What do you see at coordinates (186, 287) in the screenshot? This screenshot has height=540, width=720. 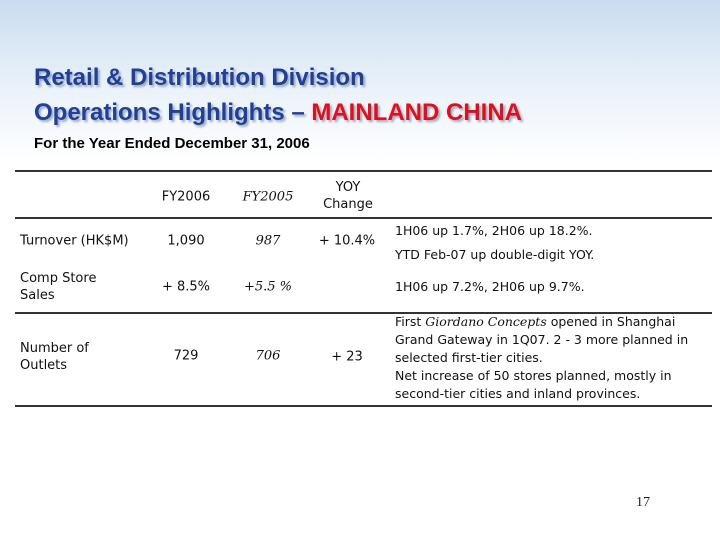 I see `cell: + 8.5%` at bounding box center [186, 287].